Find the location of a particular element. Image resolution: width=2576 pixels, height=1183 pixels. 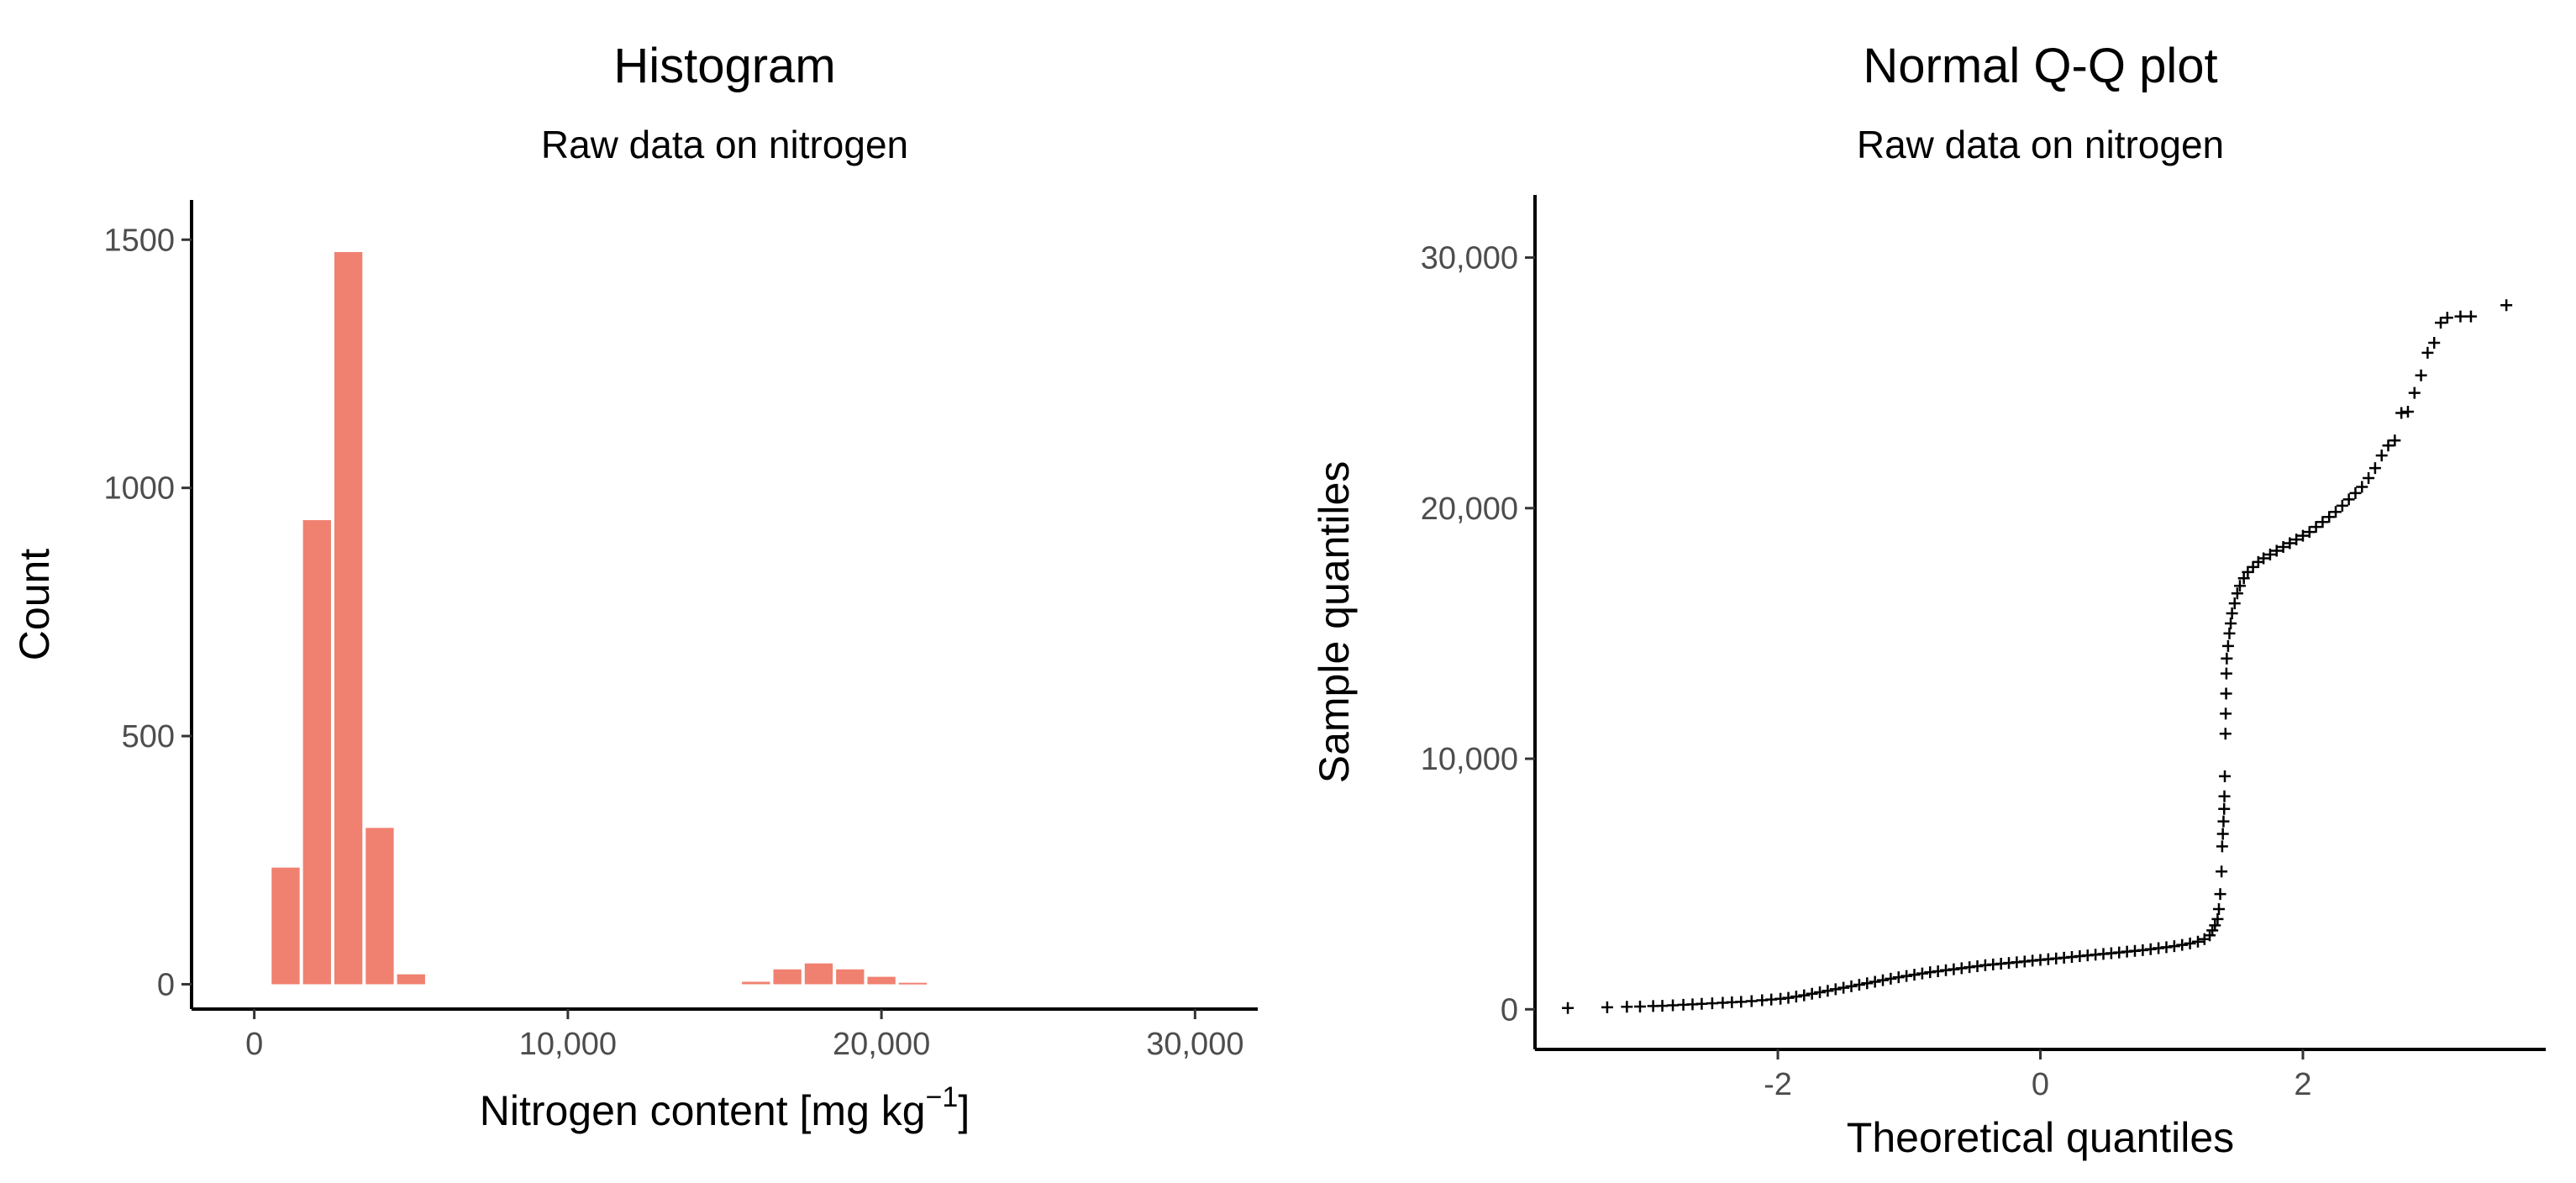

qq-y-tick-label: 20,000 is located at coordinates (1469, 509).